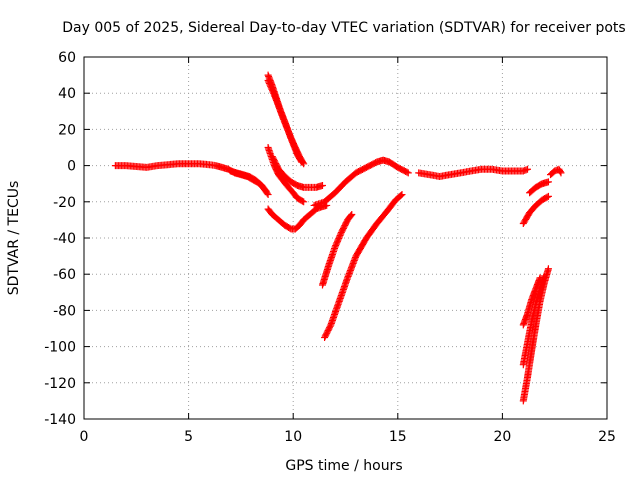 Image resolution: width=640 pixels, height=480 pixels. What do you see at coordinates (293, 437) in the screenshot?
I see `x-tick-label: 10` at bounding box center [293, 437].